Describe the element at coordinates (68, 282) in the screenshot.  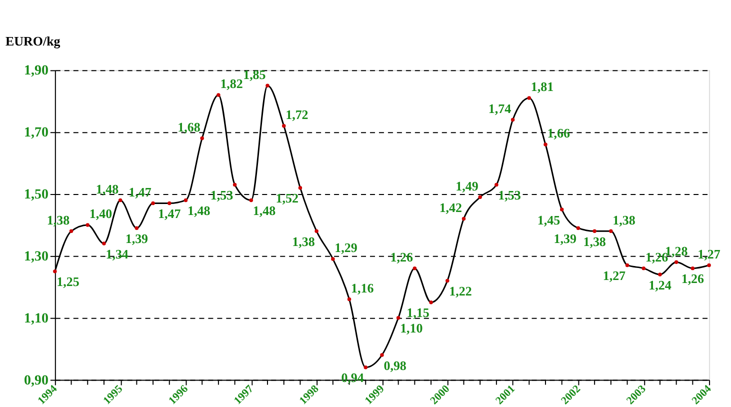
I see `data-label: 1,25` at that location.